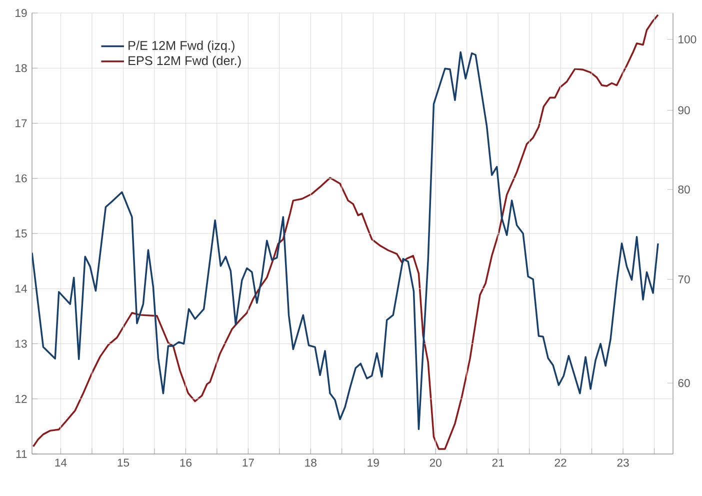 The image size is (702, 496). I want to click on y2-tick-label: 100, so click(687, 39).